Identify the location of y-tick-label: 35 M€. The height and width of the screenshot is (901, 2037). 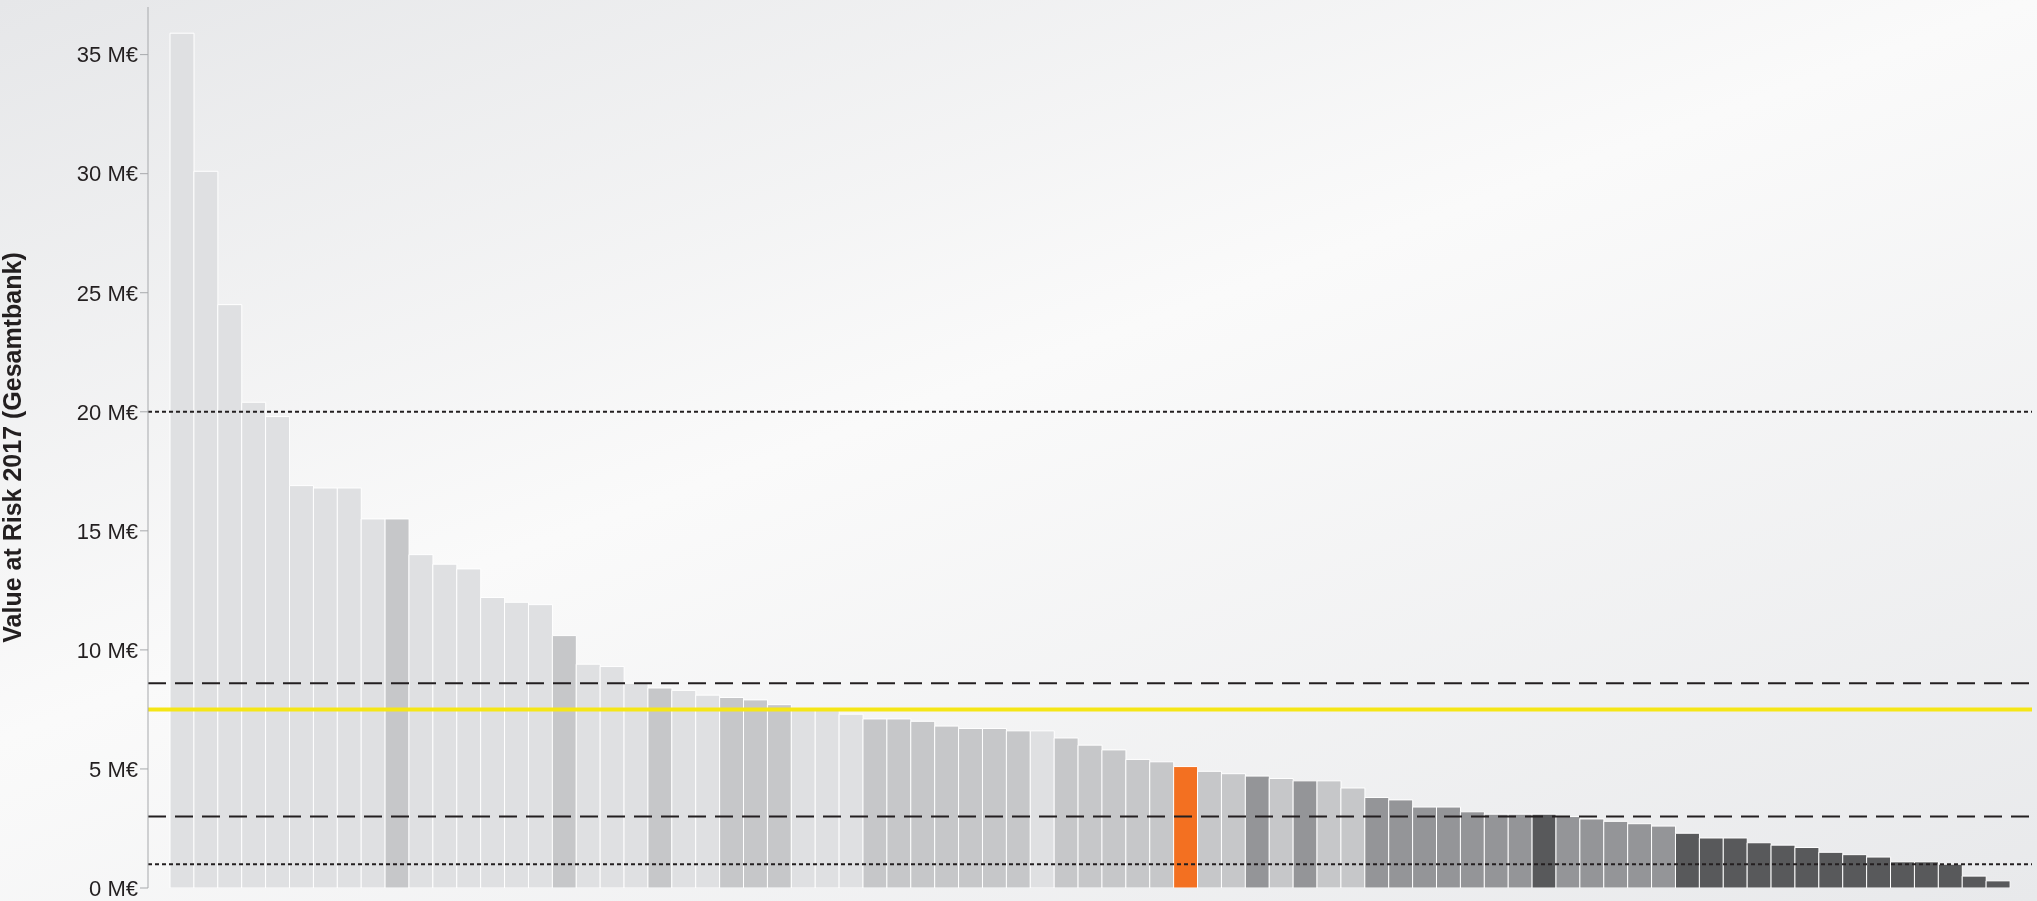
(107, 55).